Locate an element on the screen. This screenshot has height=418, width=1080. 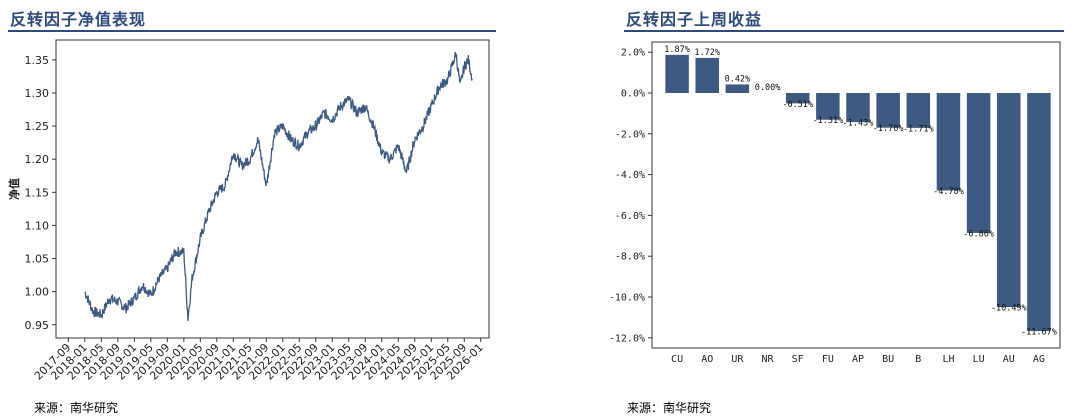
bar-value-label: -1.70% is located at coordinates (888, 129).